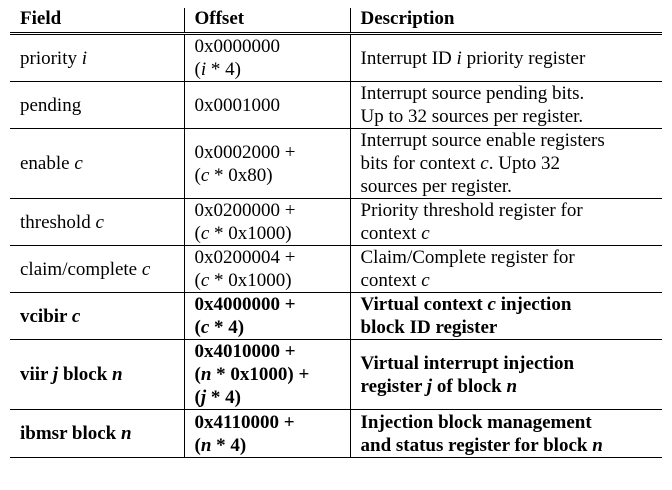 The height and width of the screenshot is (490, 672). I want to click on field-cell: claim/complete c, so click(97, 269).